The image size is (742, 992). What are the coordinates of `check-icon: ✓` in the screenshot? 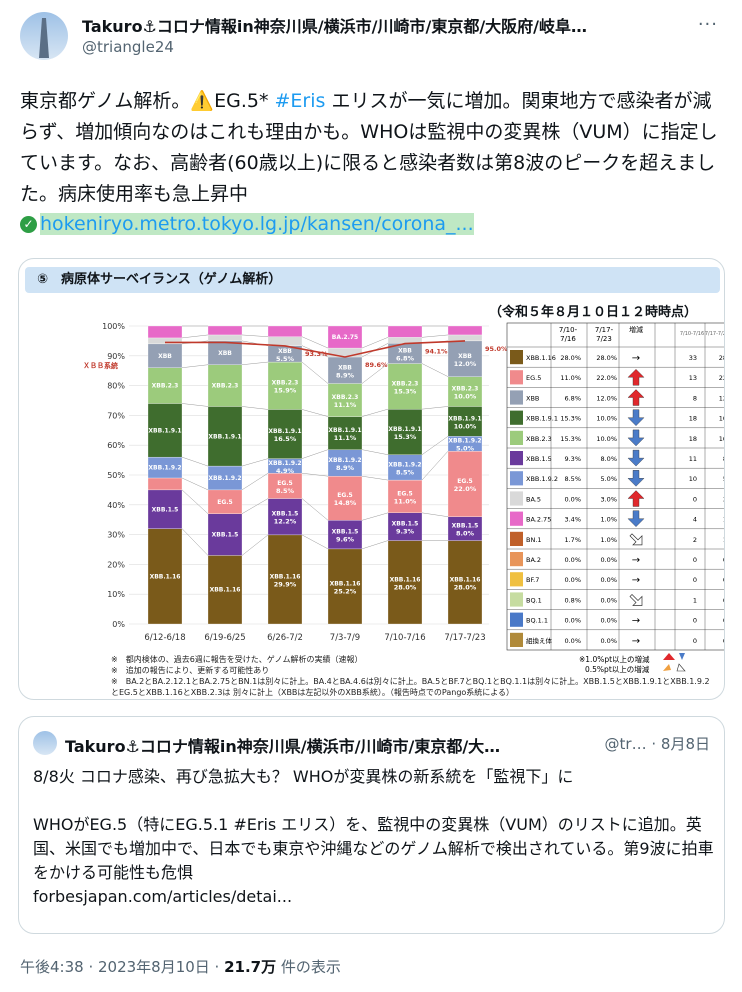 It's located at (28, 224).